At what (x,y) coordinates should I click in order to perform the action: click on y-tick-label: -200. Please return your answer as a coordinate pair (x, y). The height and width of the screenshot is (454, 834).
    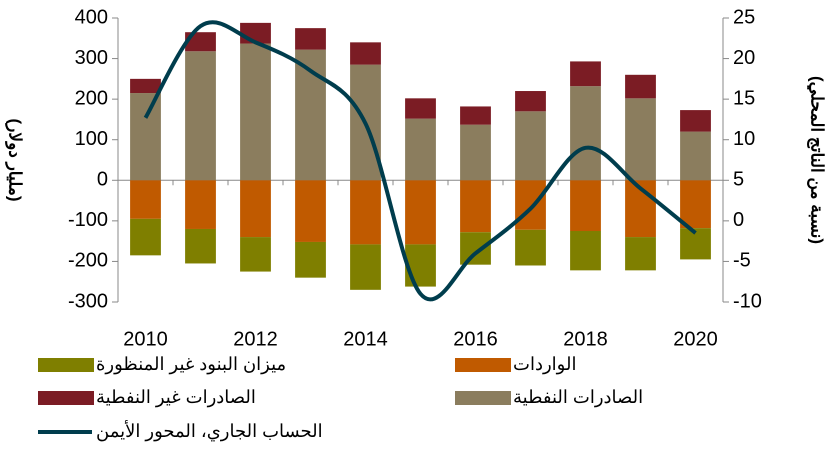
    Looking at the image, I should click on (88, 261).